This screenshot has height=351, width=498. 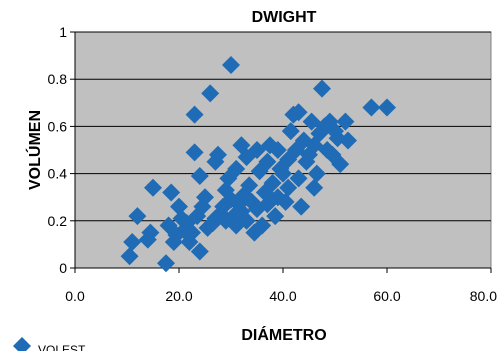 I want to click on x-tick-label: 0.0, so click(x=75, y=296).